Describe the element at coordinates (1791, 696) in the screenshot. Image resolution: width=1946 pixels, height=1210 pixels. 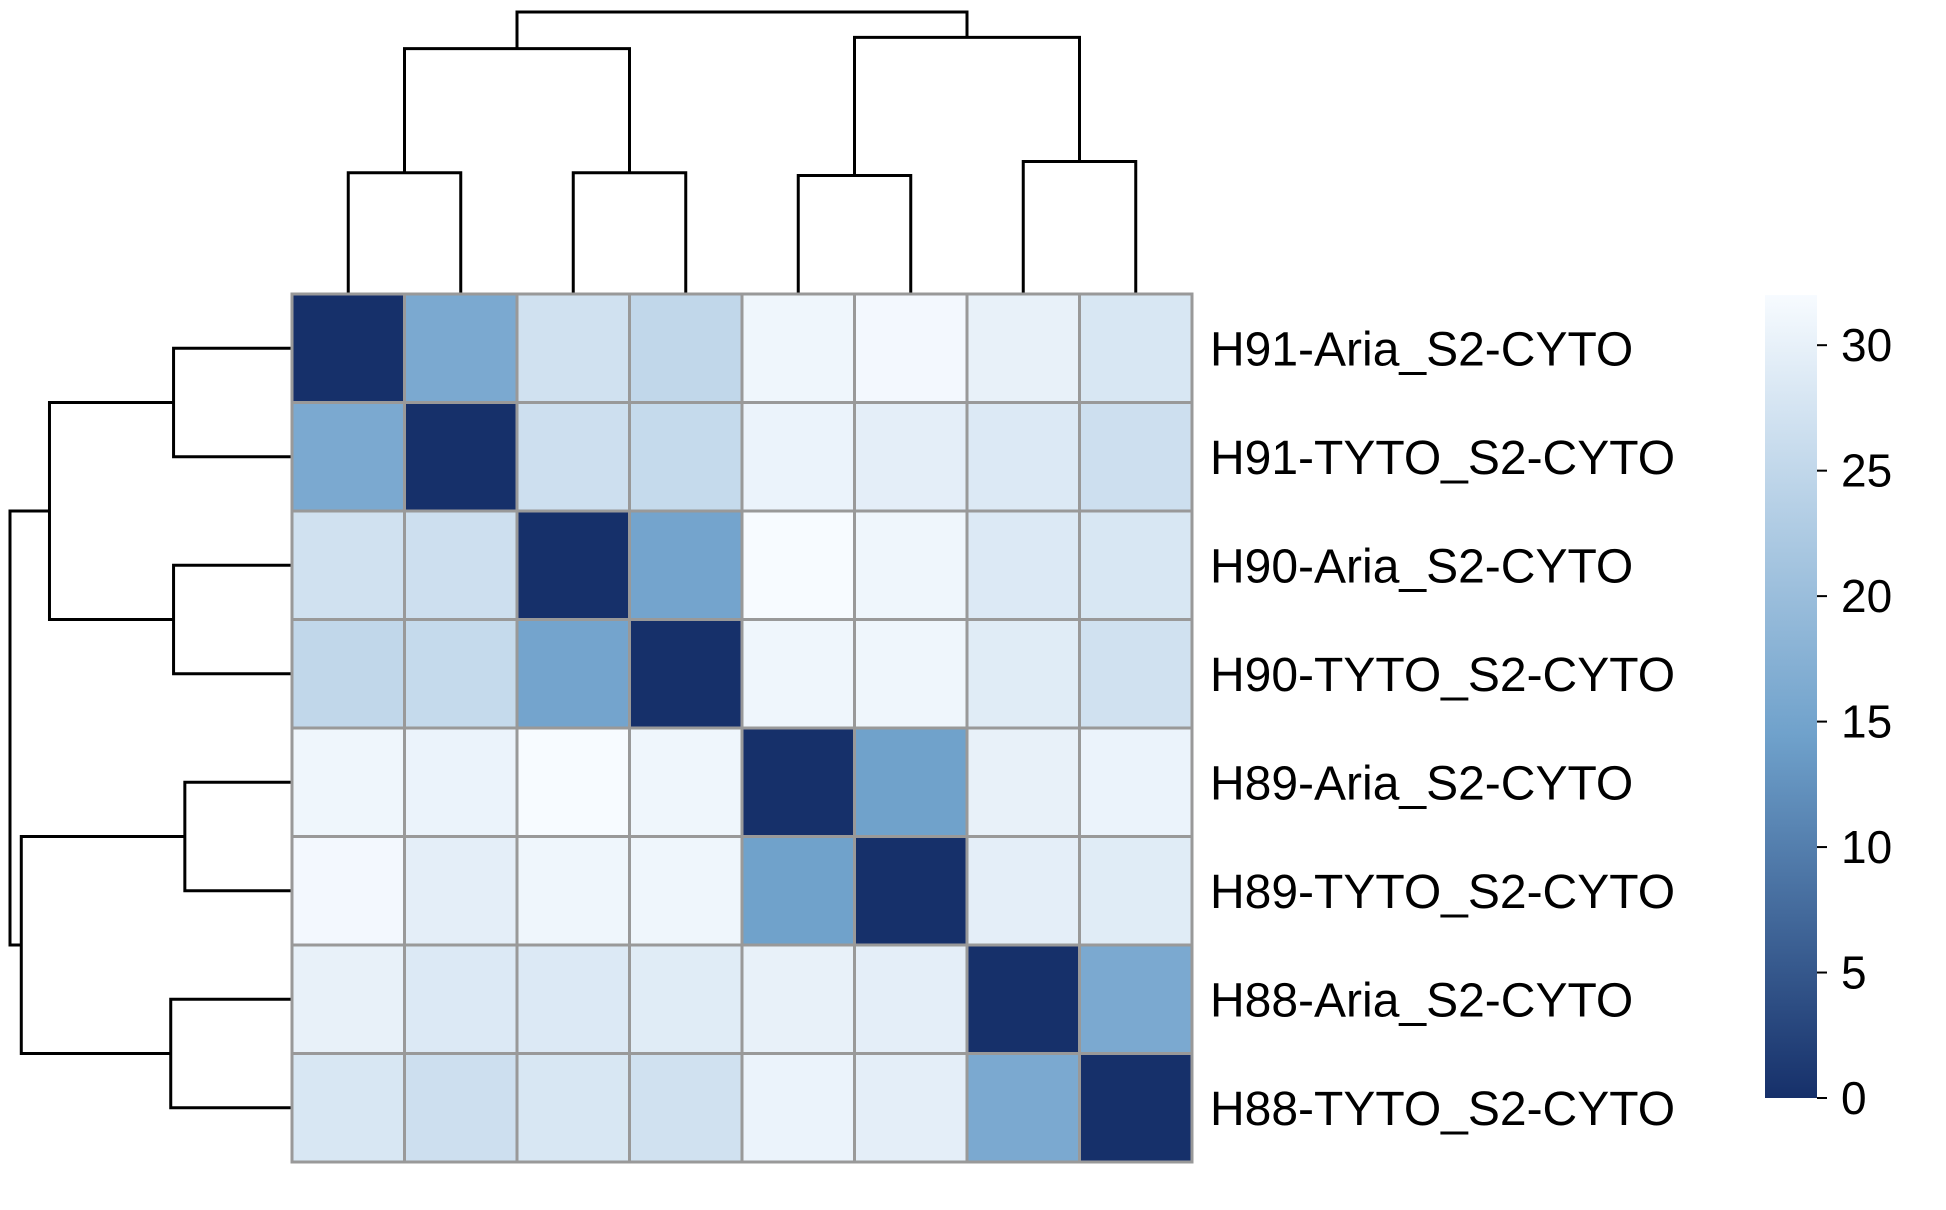
I see `color-legend-bar` at that location.